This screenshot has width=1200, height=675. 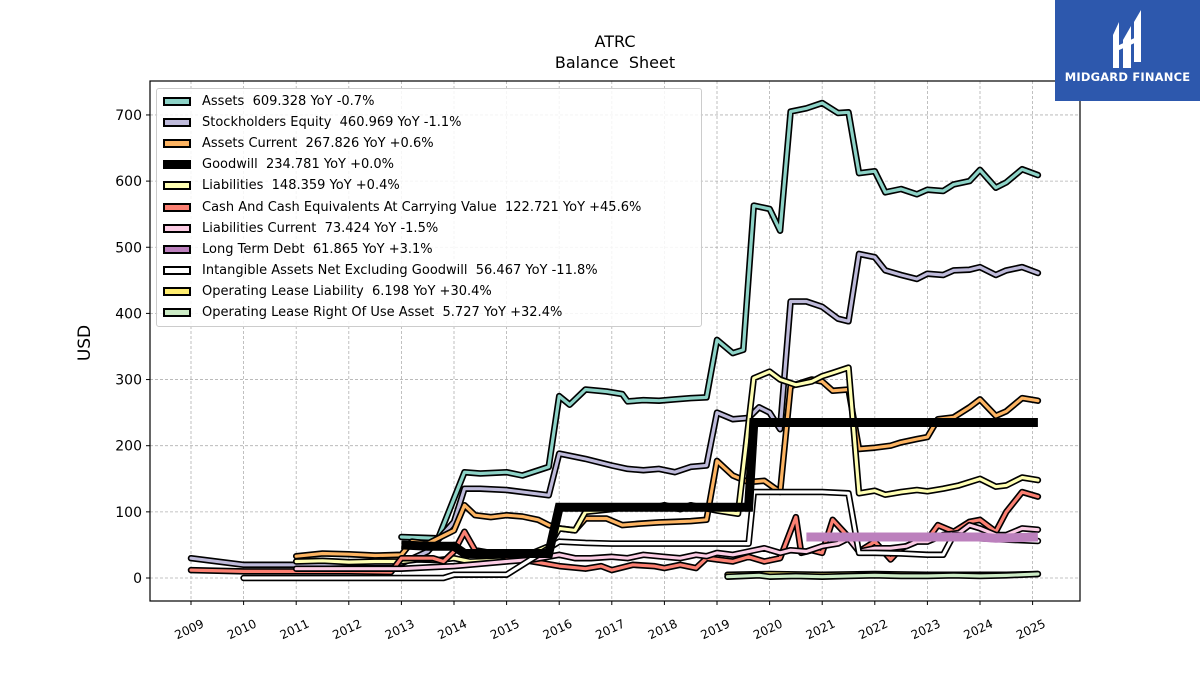 I want to click on x-tick-label: 2011, so click(x=295, y=630).